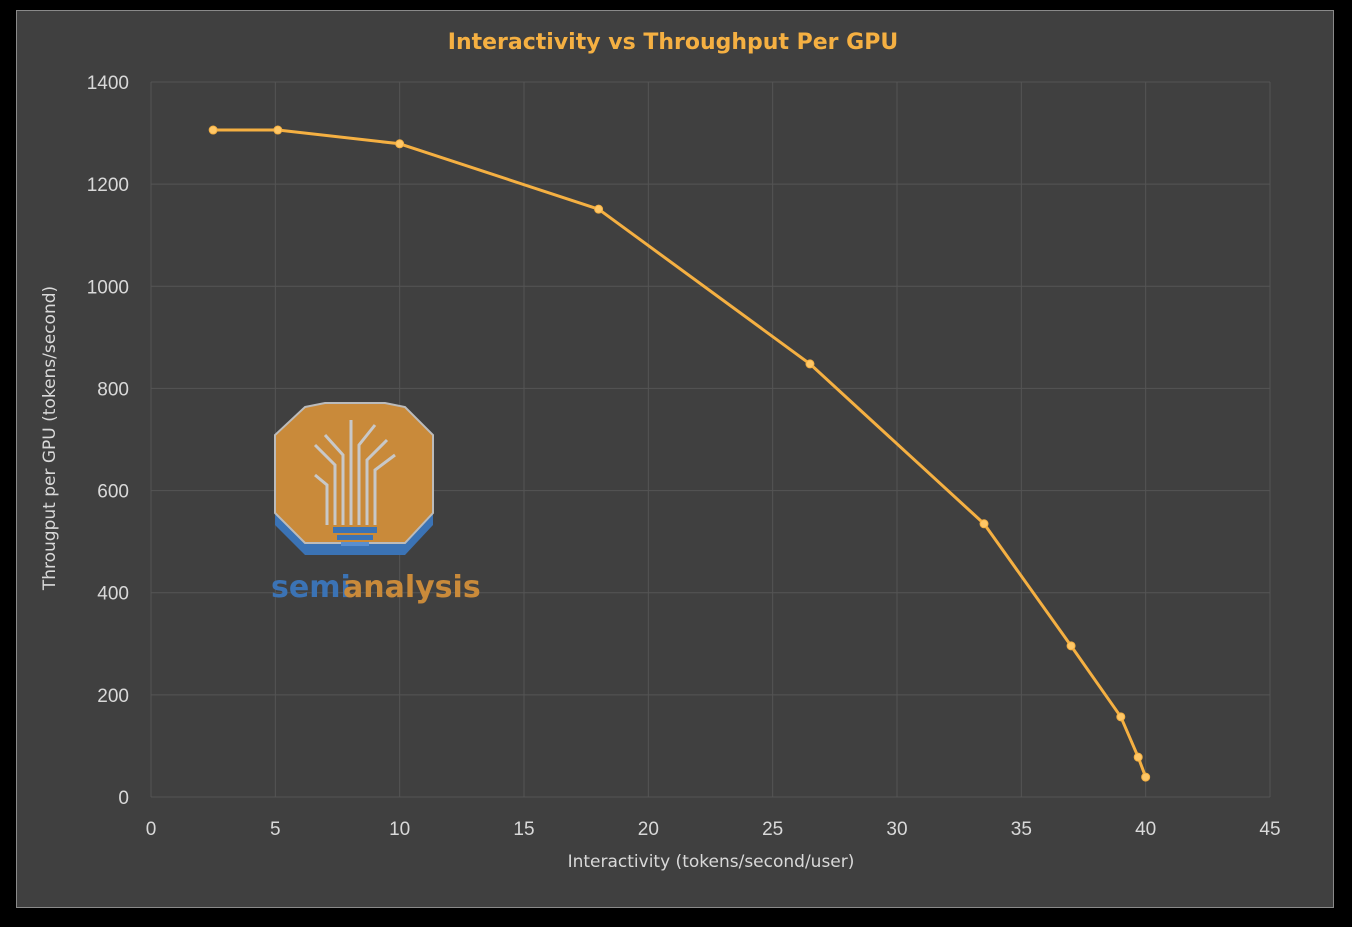  Describe the element at coordinates (673, 42) in the screenshot. I see `chart-title: Interactivity vs Throughput Per GPU` at that location.